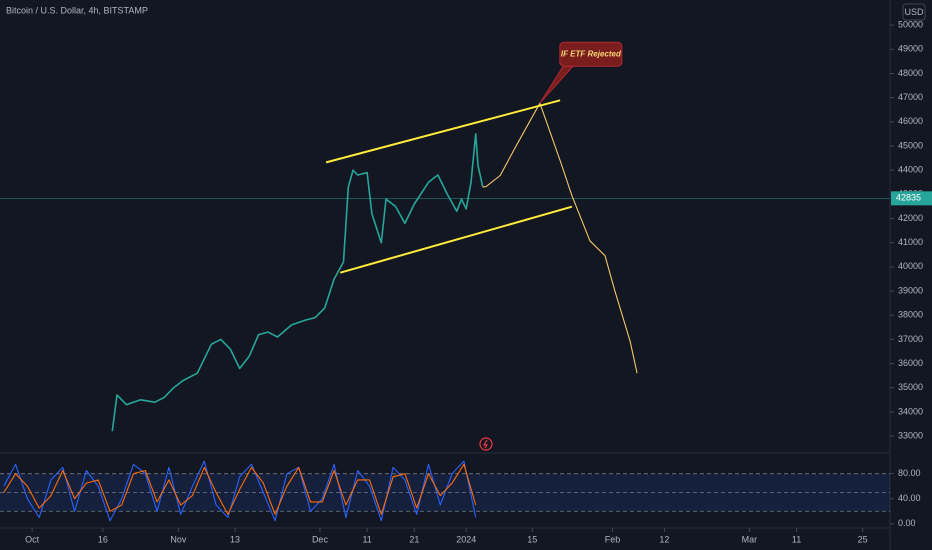 This screenshot has width=932, height=550. Describe the element at coordinates (532, 539) in the screenshot. I see `x-tick-label: 15` at that location.